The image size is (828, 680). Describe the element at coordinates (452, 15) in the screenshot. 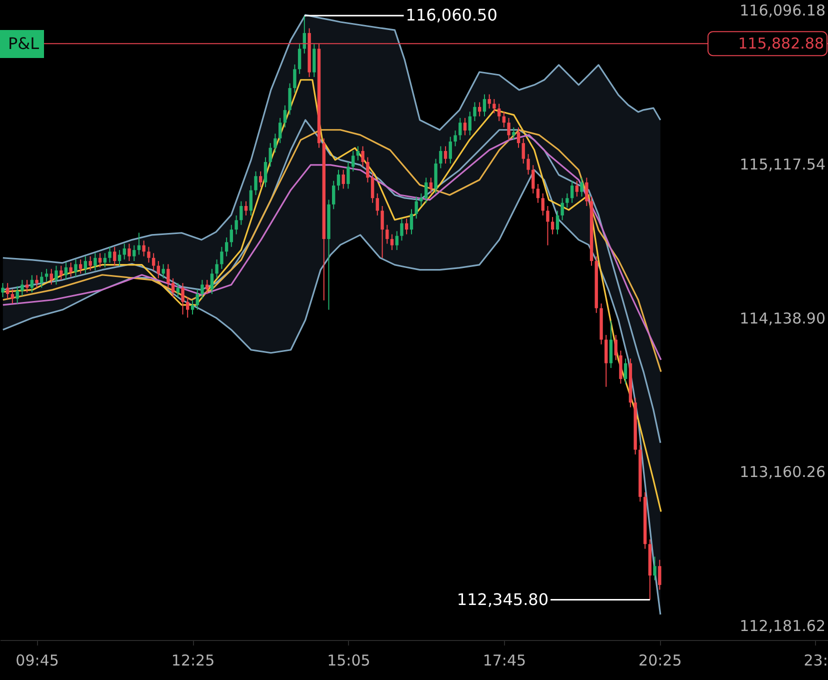

I see `annotation: 116,060.50` at that location.